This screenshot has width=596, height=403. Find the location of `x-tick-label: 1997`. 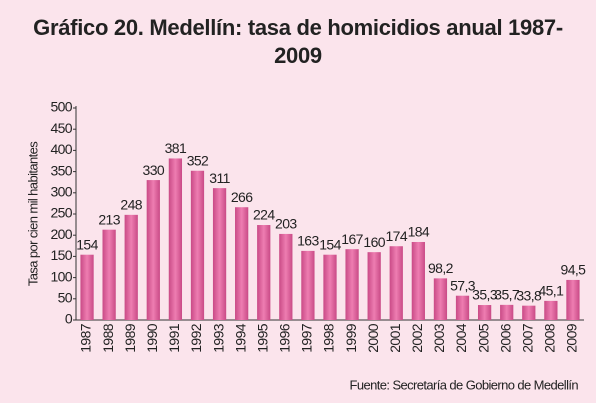

x-tick-label: 1997 is located at coordinates (307, 338).